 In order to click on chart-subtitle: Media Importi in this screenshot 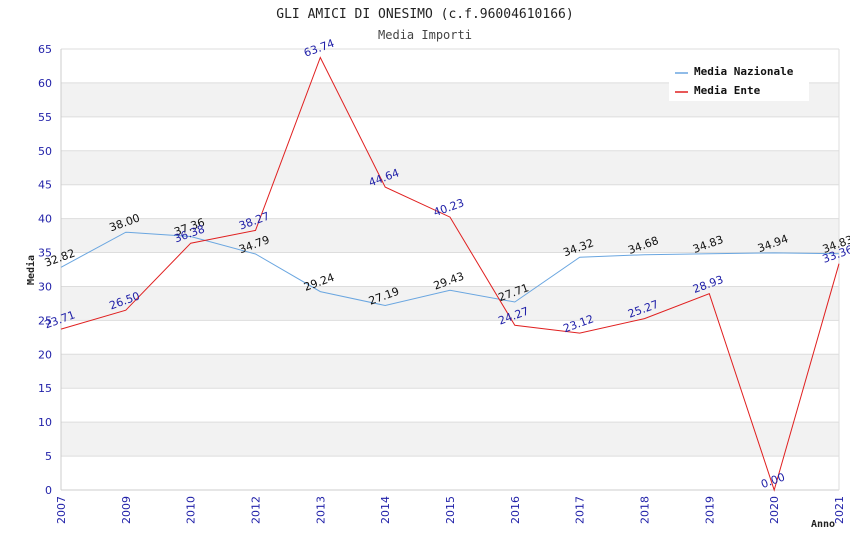, I will do `click(425, 35)`.